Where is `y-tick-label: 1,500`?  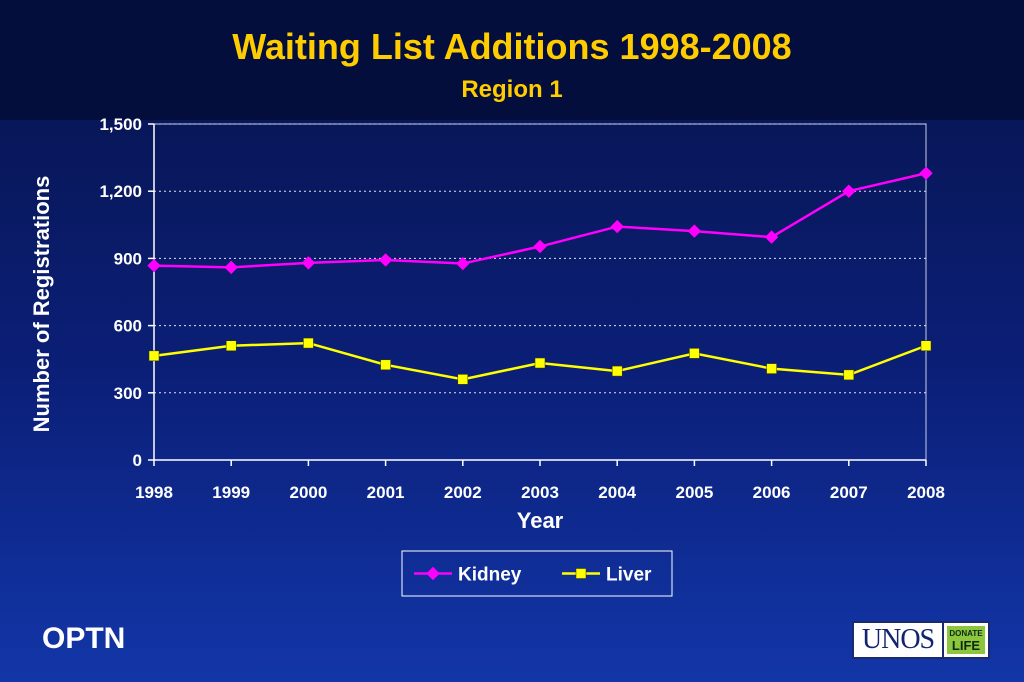 y-tick-label: 1,500 is located at coordinates (120, 124).